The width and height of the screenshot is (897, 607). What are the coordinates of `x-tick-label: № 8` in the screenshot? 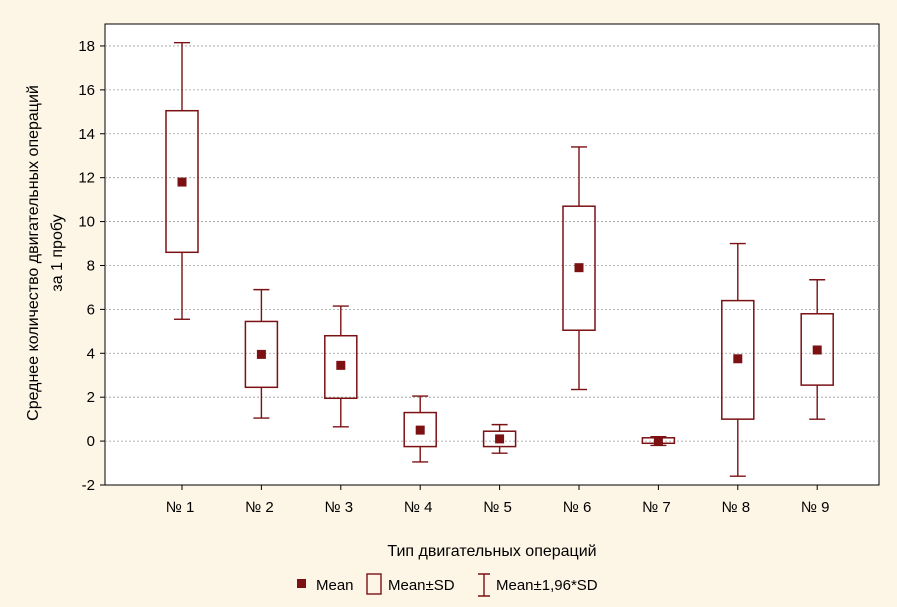 It's located at (735, 507).